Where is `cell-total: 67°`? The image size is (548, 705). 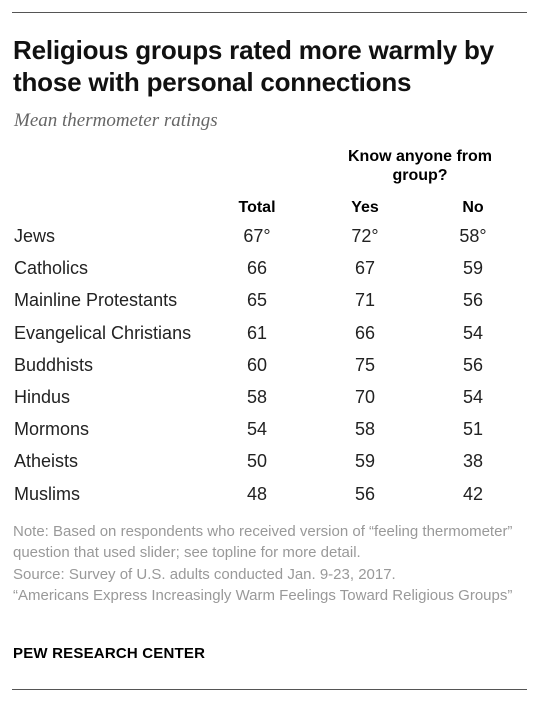 cell-total: 67° is located at coordinates (257, 236).